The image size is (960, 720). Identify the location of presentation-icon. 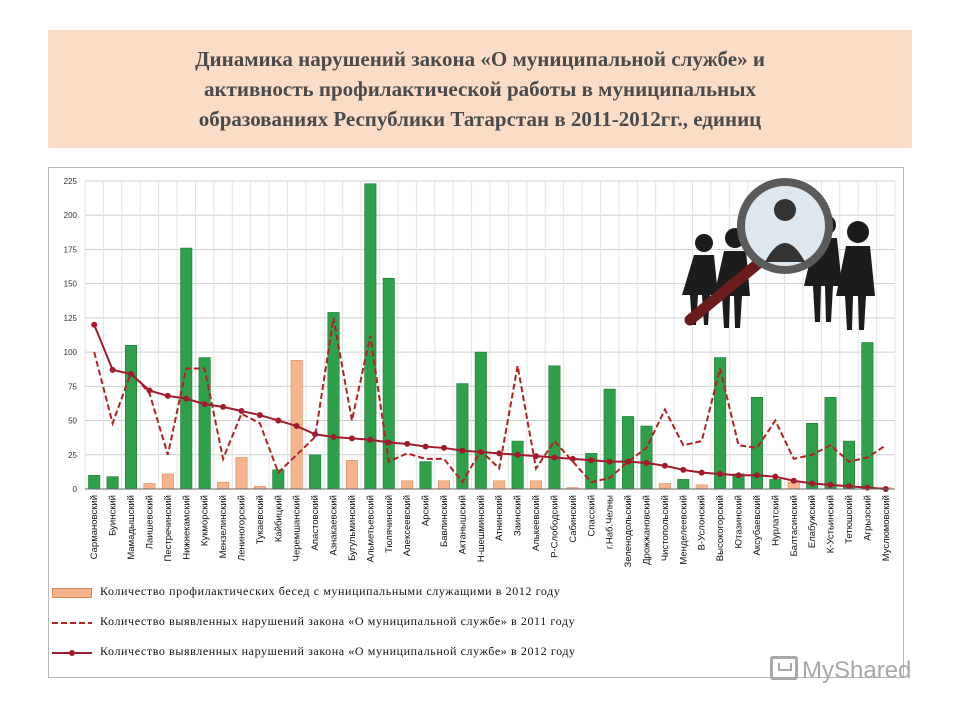
(784, 668).